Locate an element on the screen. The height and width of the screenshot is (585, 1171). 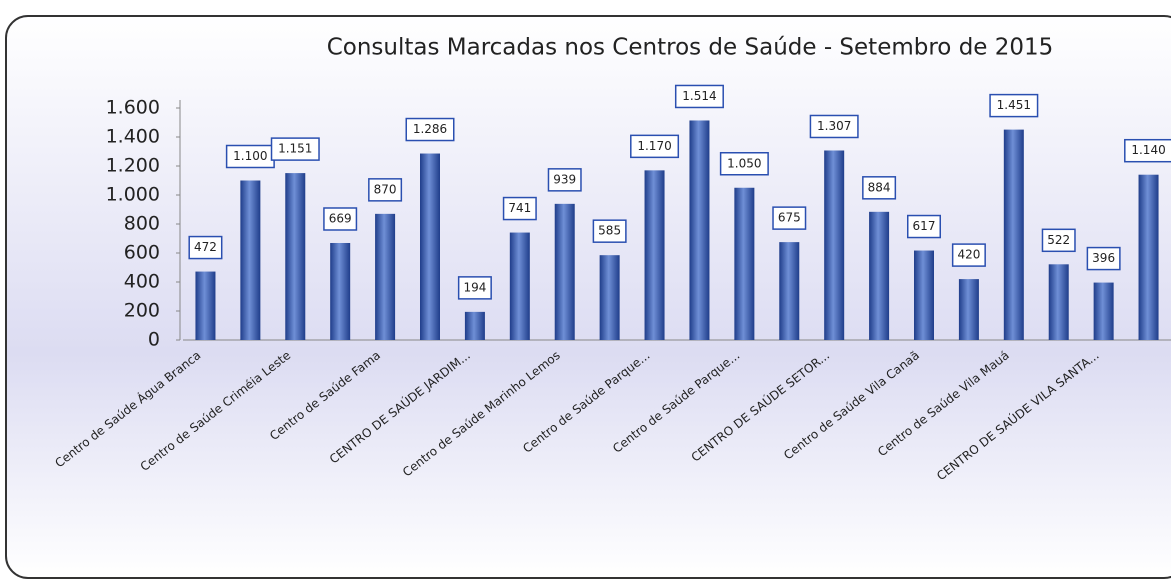
y-tick-label: 600 is located at coordinates (142, 253).